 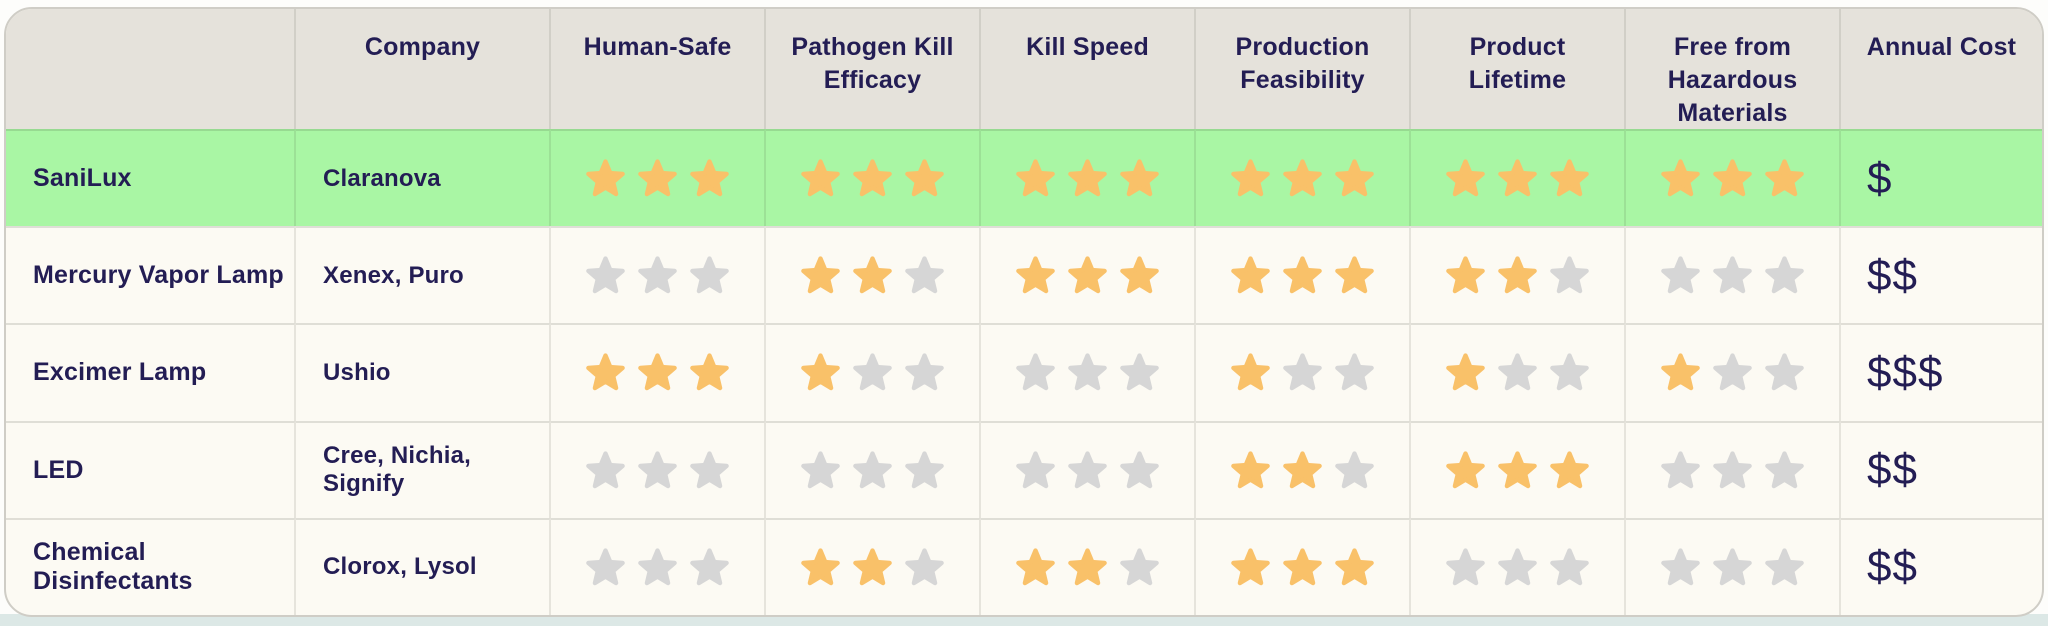 What do you see at coordinates (423, 469) in the screenshot?
I see `row-company: Cree, Nichia, Signify` at bounding box center [423, 469].